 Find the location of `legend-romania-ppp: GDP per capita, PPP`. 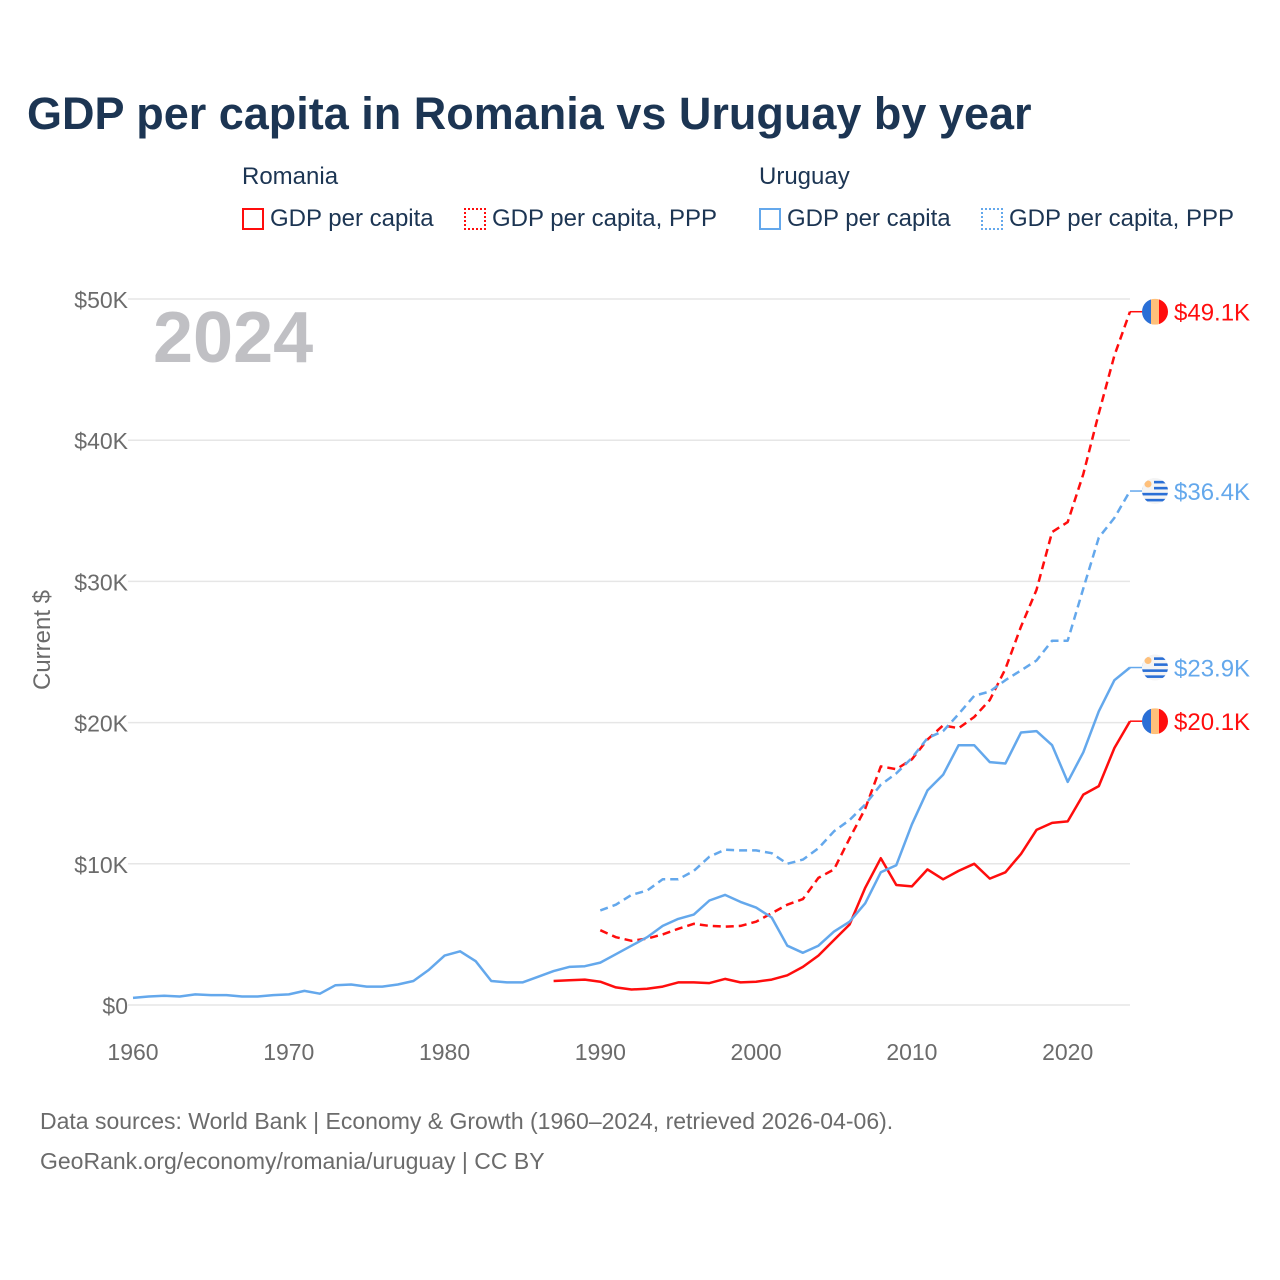

legend-romania-ppp: GDP per capita, PPP is located at coordinates (590, 219).